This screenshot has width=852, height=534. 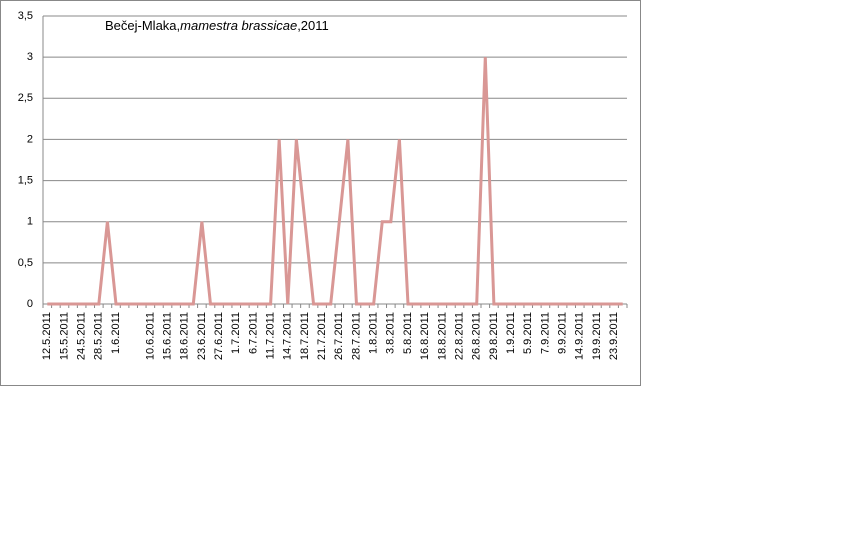 I want to click on x-tick-label: 6.7.2011, so click(x=253, y=333).